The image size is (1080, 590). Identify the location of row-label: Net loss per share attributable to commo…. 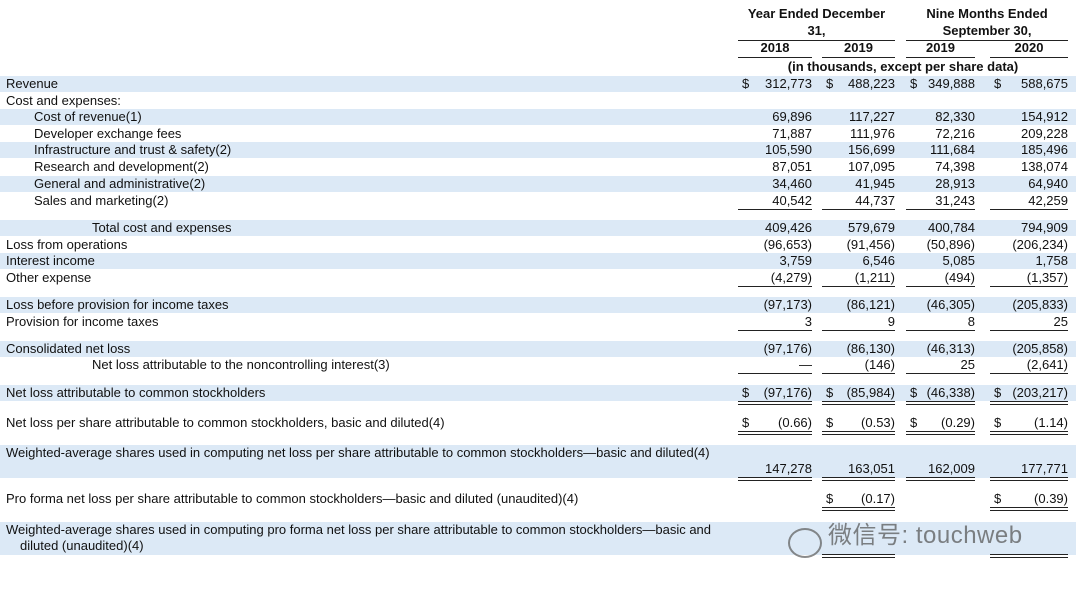
(225, 422).